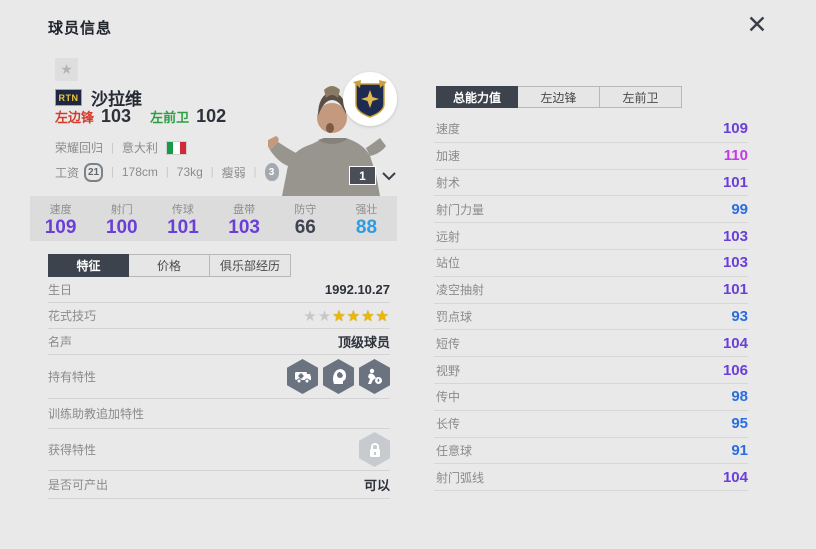 The image size is (816, 549). I want to click on ambulance-trait-icon, so click(302, 376).